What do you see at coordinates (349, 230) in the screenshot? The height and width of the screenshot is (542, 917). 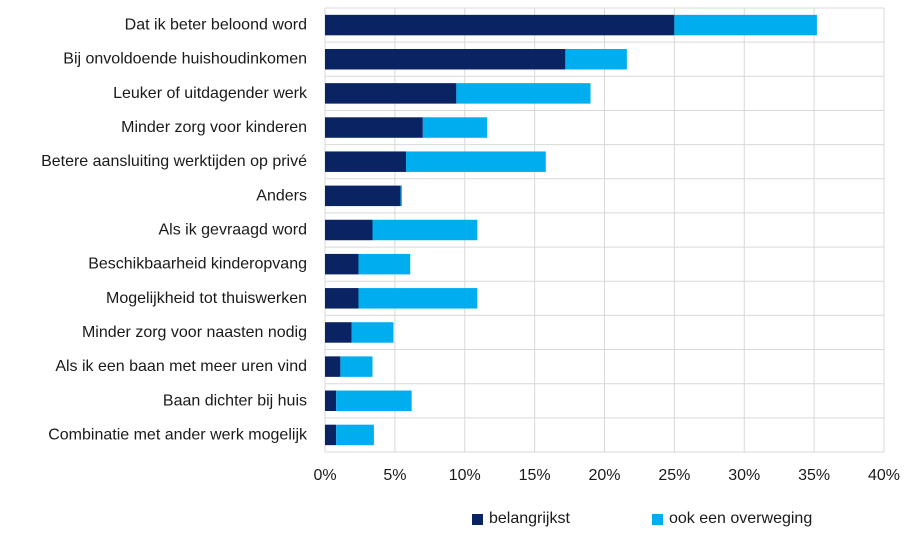 I see `bar-belangrijkst-als-ik-gevraagd-word` at bounding box center [349, 230].